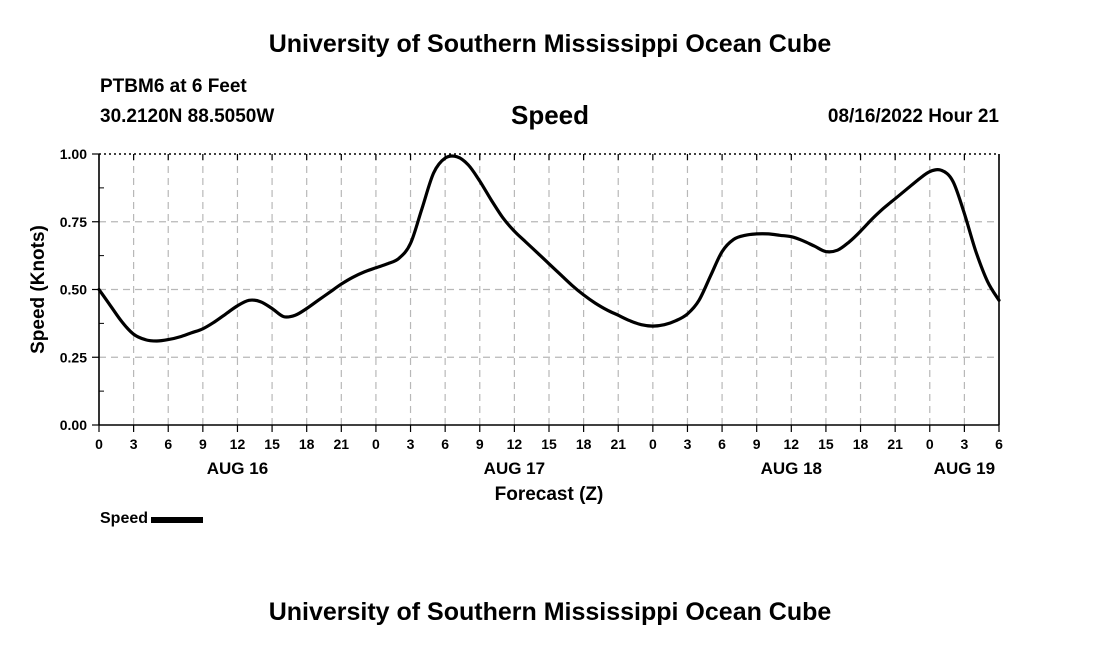  I want to click on legend-swatch, so click(177, 520).